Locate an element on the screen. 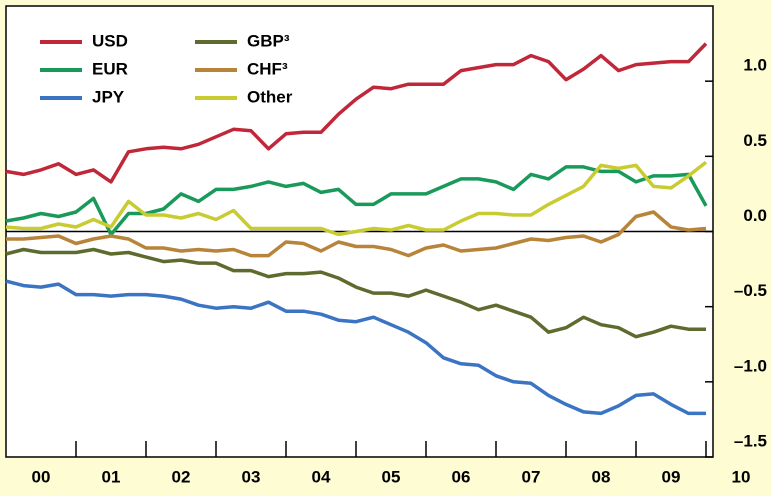 This screenshot has width=771, height=496. x-tick-label: 04 is located at coordinates (321, 476).